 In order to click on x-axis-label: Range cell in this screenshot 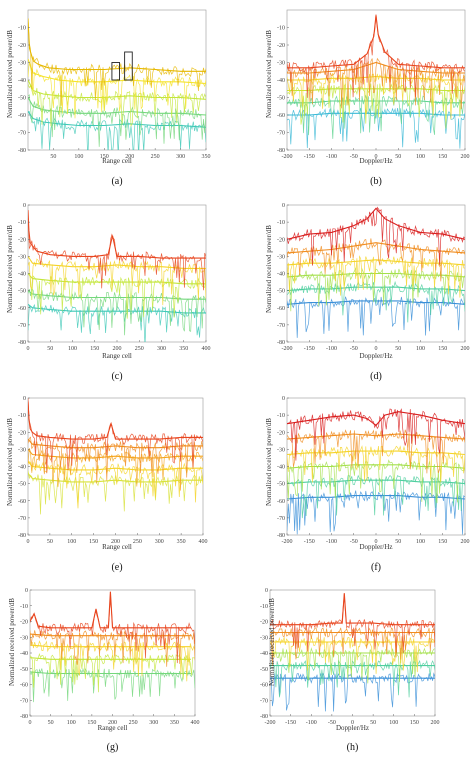, I will do `click(117, 547)`.